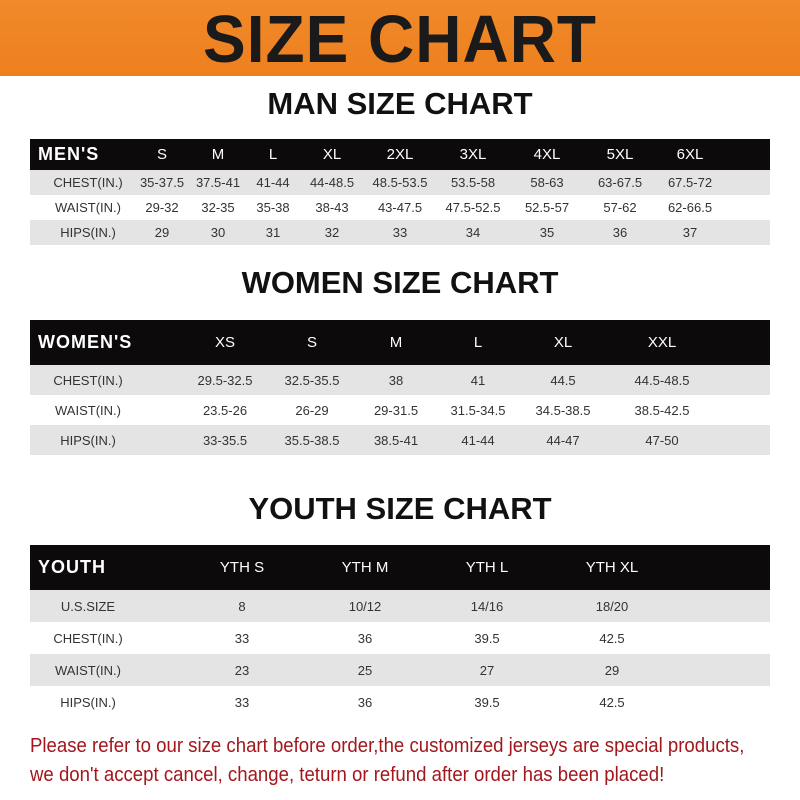 This screenshot has height=800, width=800. I want to click on size-value: 30, so click(218, 232).